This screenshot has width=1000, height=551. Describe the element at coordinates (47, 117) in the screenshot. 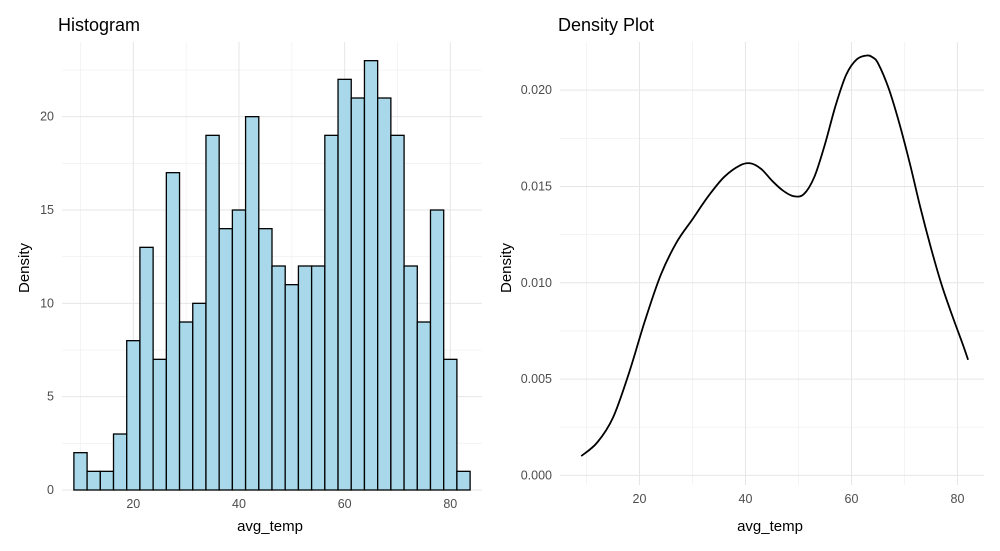

I see `y-tick-label: 20` at that location.